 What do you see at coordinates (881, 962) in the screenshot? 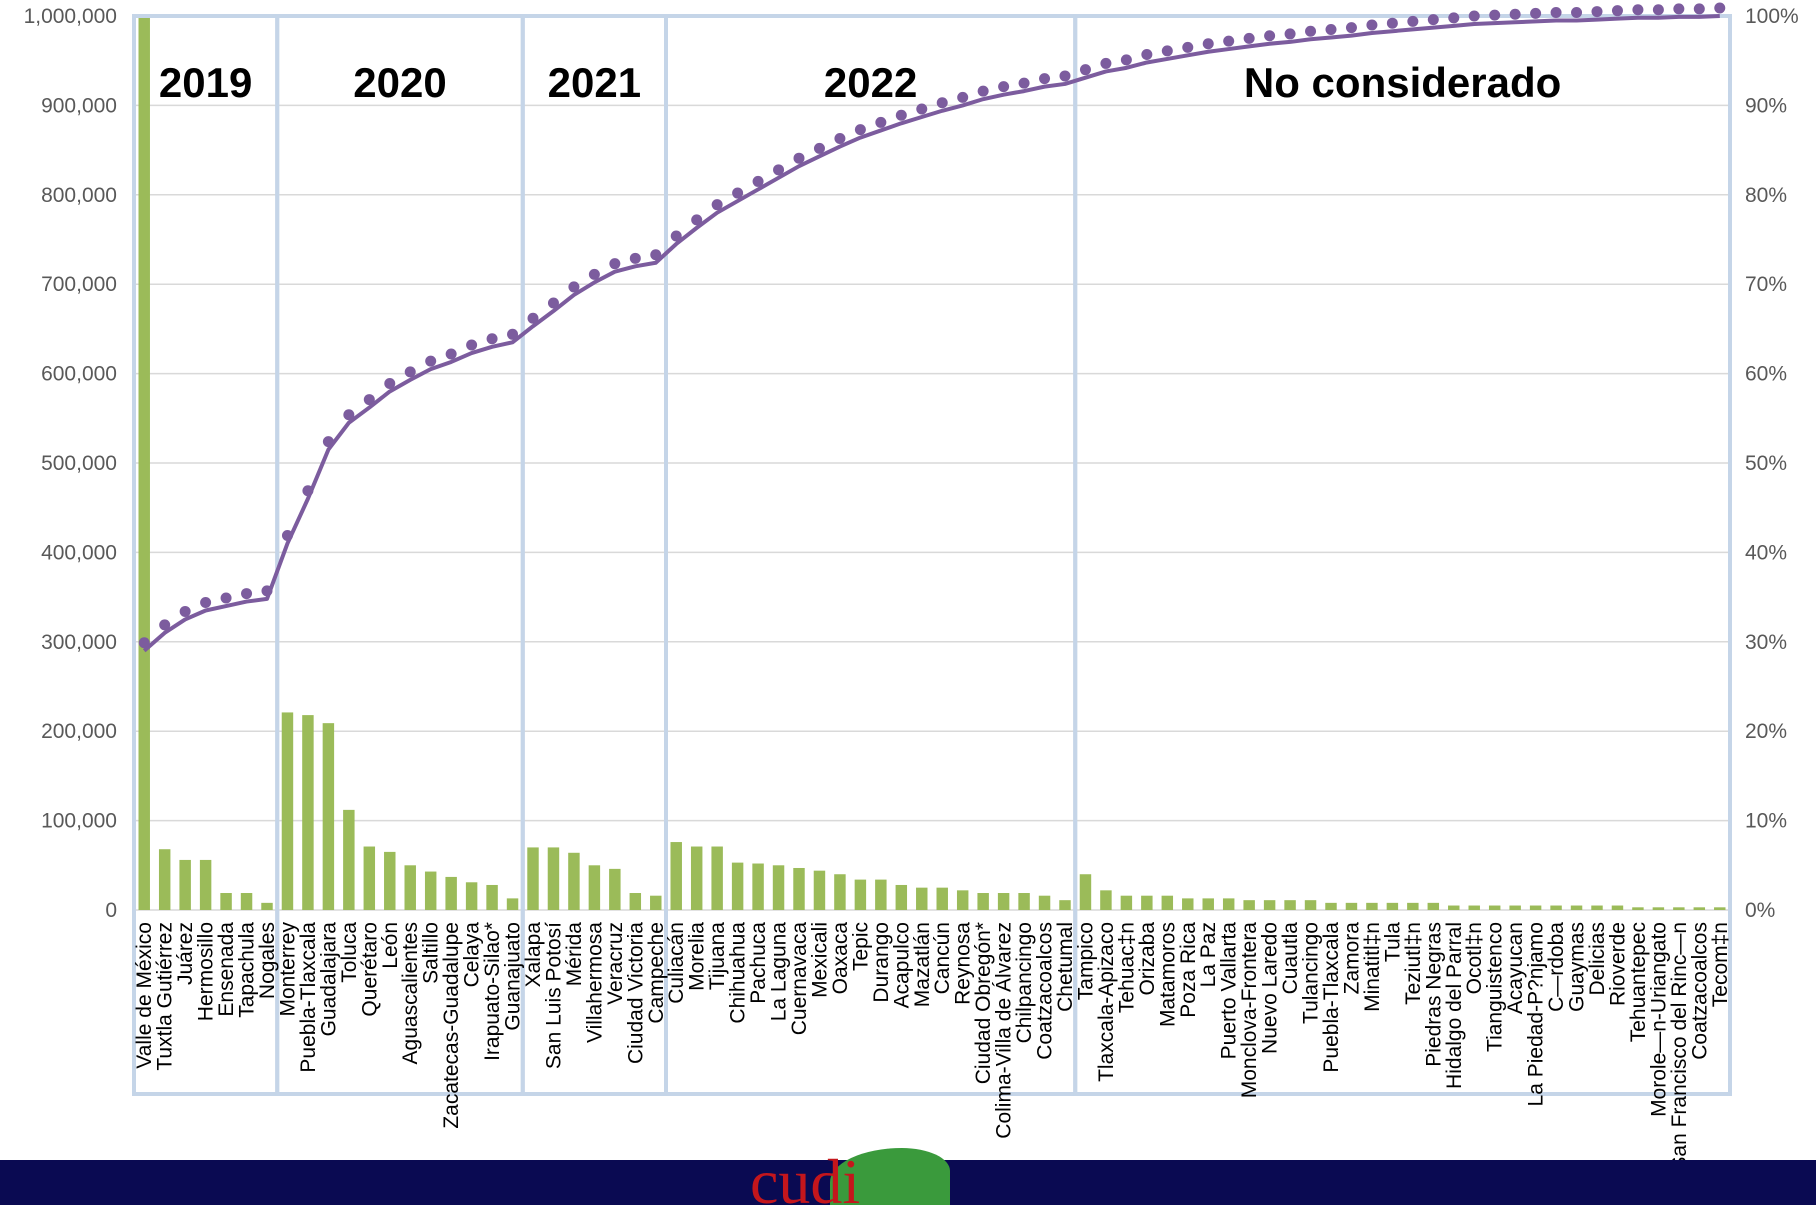
I see `category-label: Durango` at bounding box center [881, 962].